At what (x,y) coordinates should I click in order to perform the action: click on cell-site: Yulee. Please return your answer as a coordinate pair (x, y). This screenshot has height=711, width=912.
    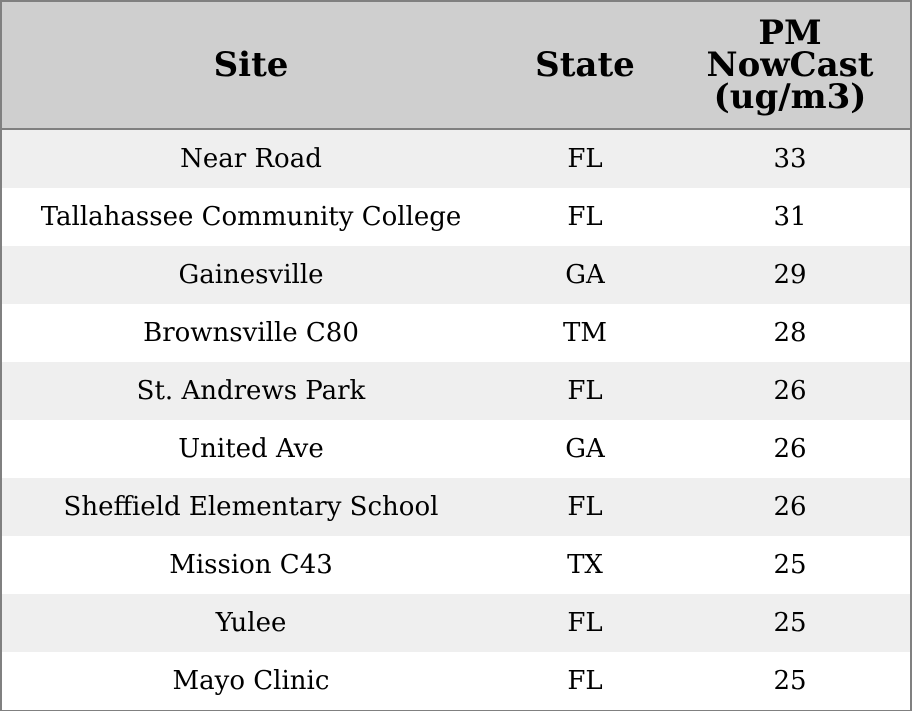
    Looking at the image, I should click on (251, 623).